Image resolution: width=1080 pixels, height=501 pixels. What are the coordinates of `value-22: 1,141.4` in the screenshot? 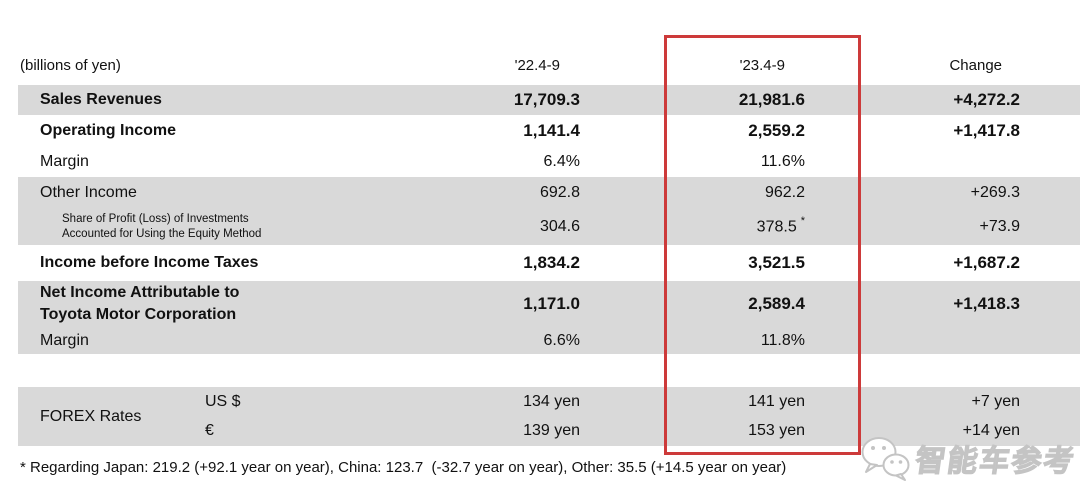 It's located at (551, 130).